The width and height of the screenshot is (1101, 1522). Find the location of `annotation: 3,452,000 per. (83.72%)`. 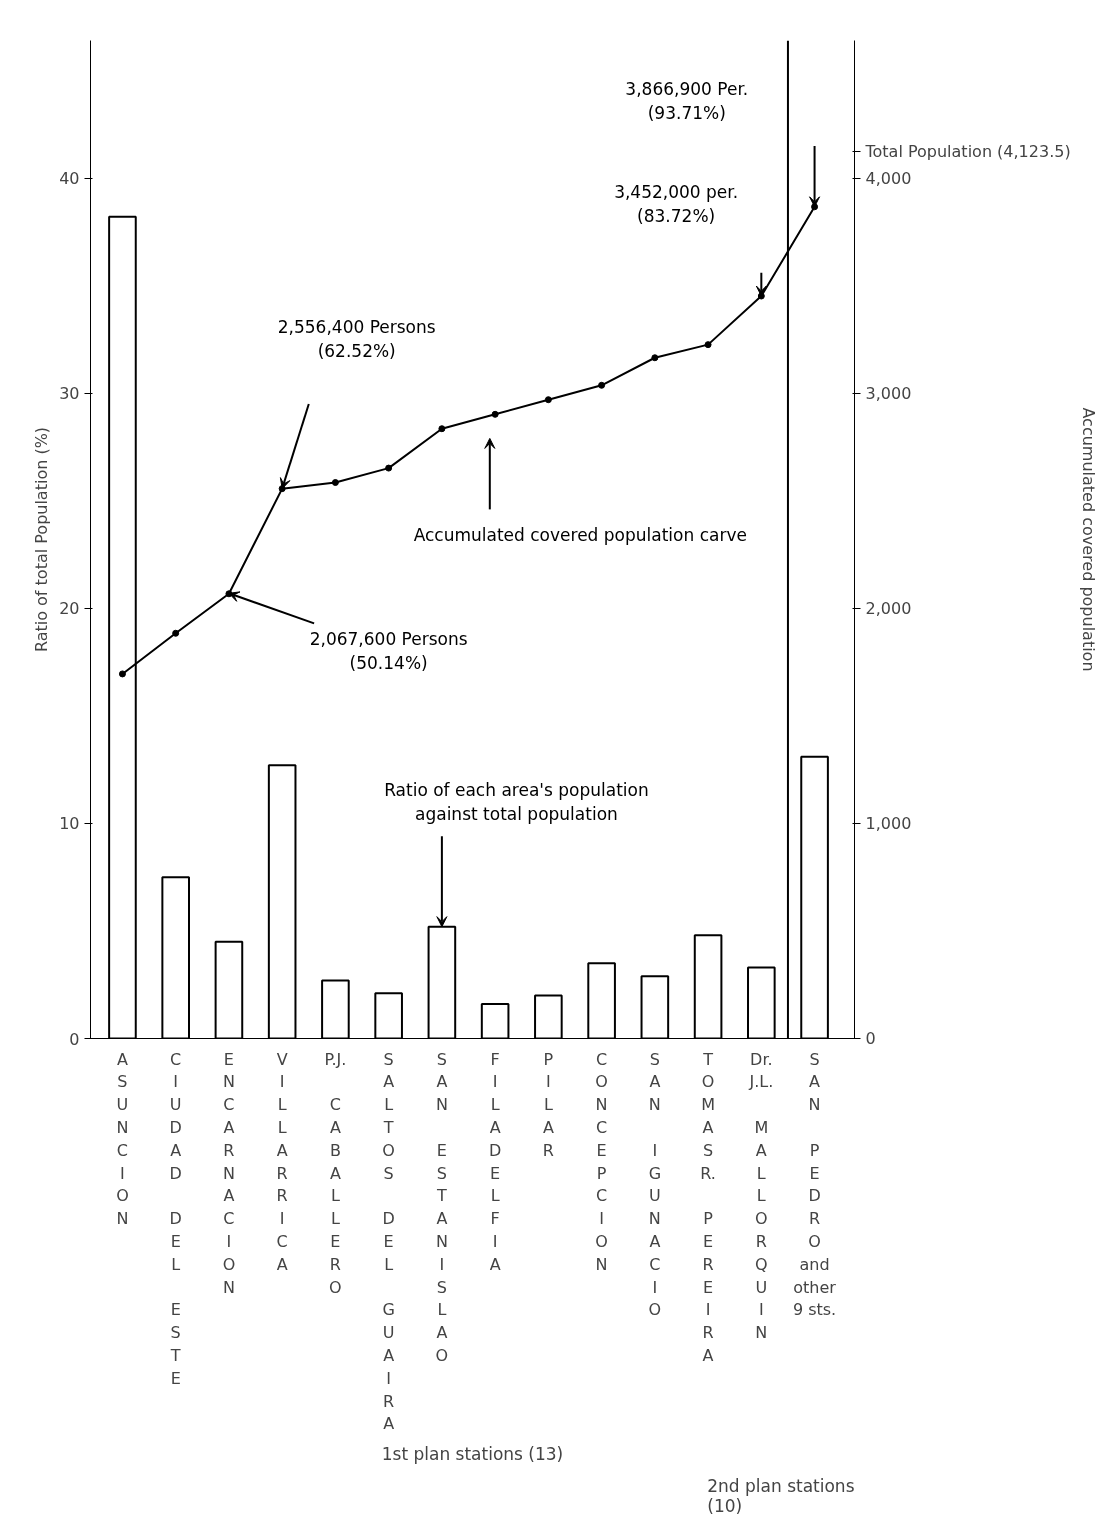

annotation: 3,452,000 per. (83.72%) is located at coordinates (676, 203).